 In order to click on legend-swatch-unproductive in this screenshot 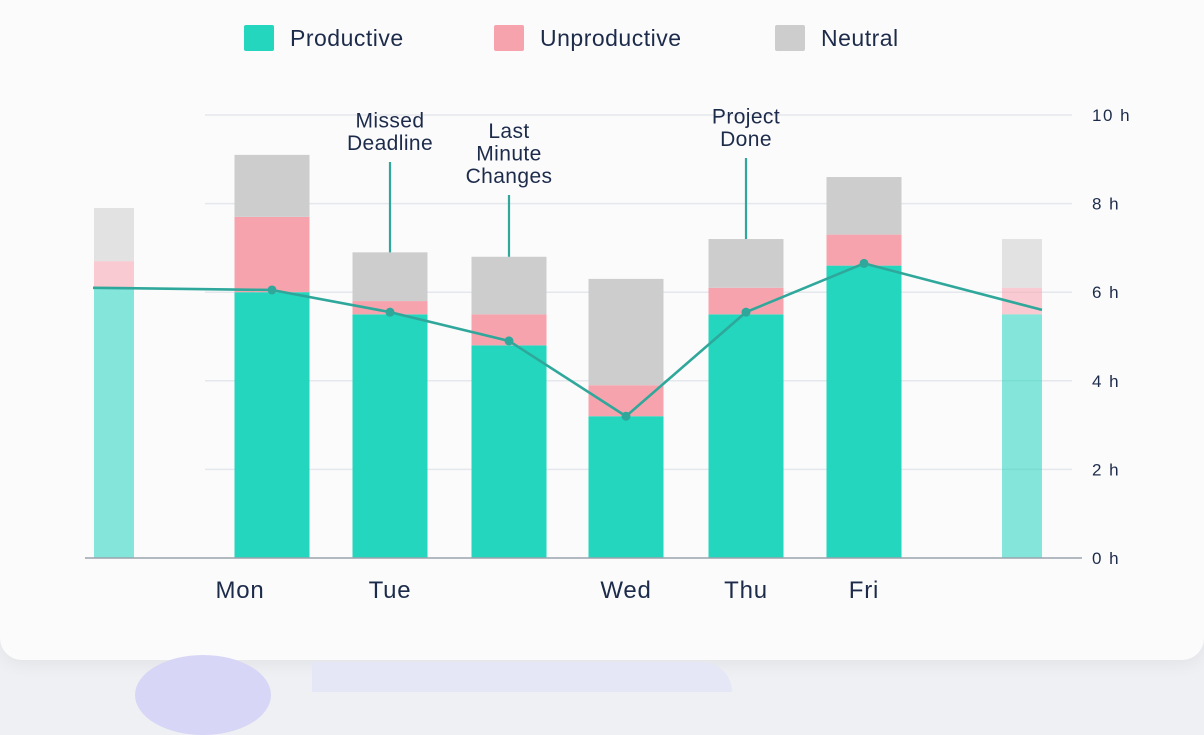, I will do `click(509, 38)`.